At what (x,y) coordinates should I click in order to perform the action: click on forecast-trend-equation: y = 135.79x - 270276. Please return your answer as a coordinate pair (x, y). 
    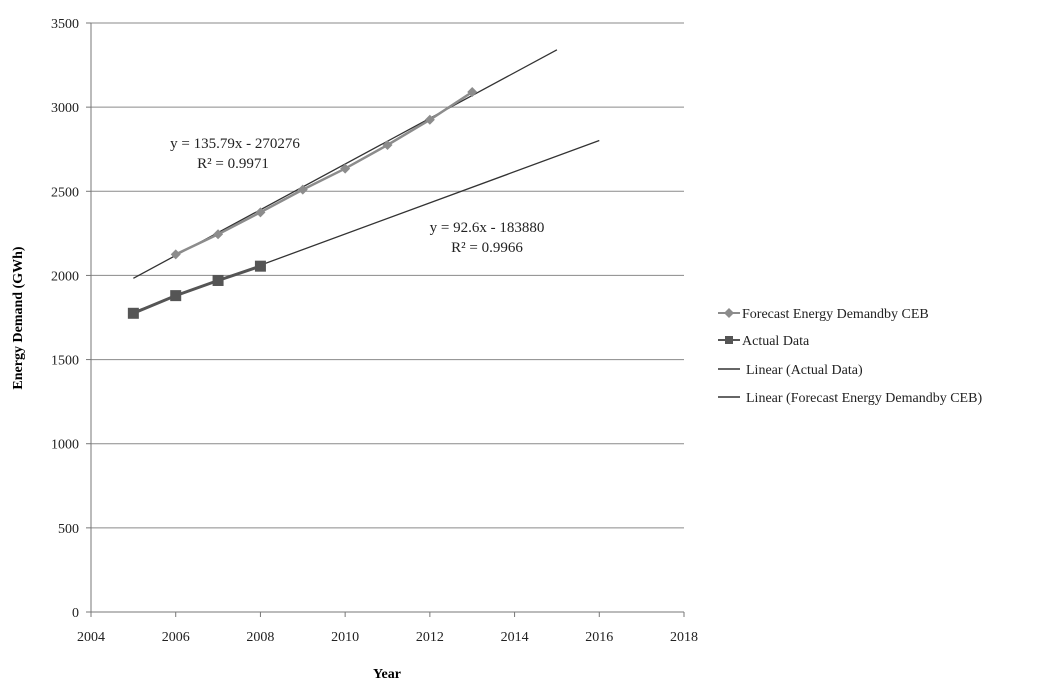
    Looking at the image, I should click on (235, 144).